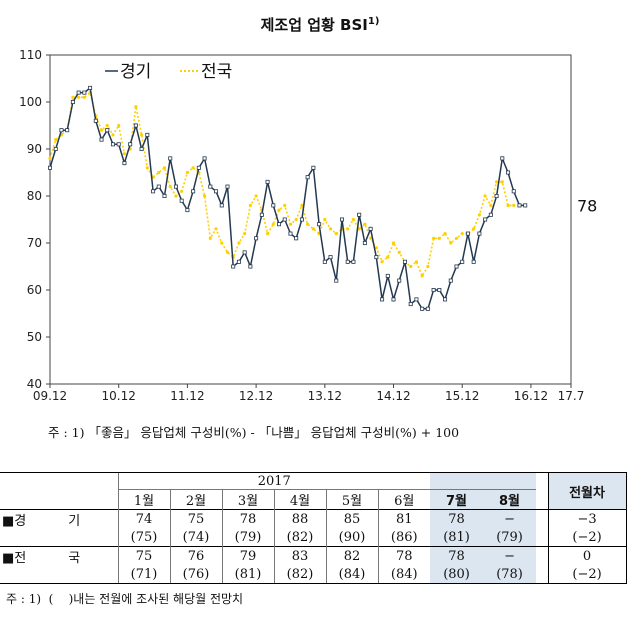 Image resolution: width=640 pixels, height=621 pixels. I want to click on legend-label-gyeonggi: 경기, so click(135, 72).